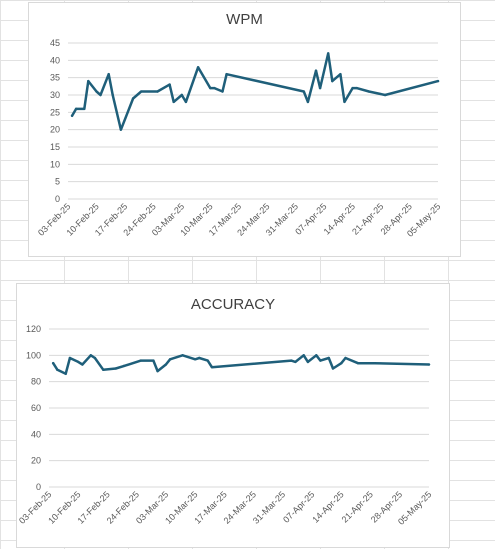 This screenshot has width=495, height=549. What do you see at coordinates (55, 43) in the screenshot?
I see `y-tick-label: 45` at bounding box center [55, 43].